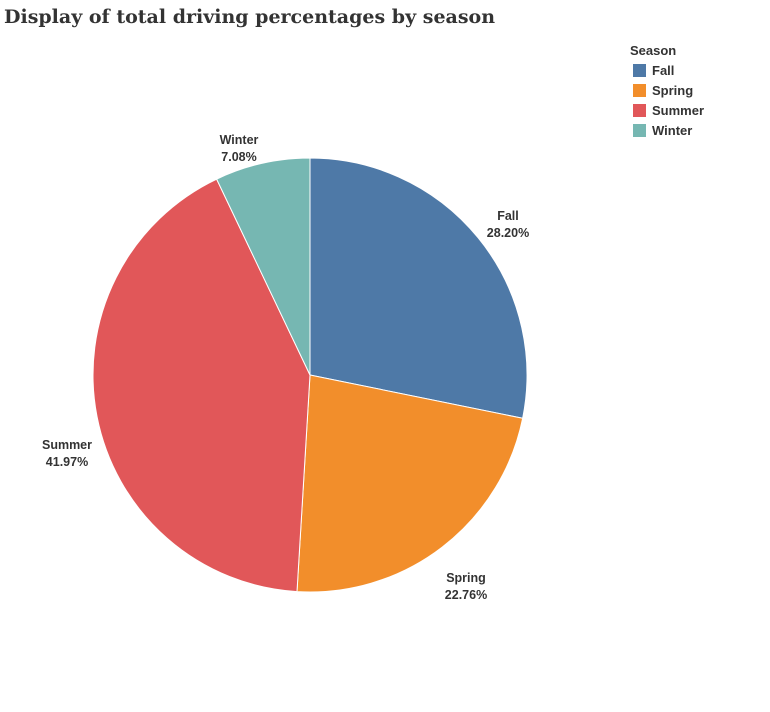 This screenshot has height=712, width=770. I want to click on legend-item-summer: Summer, so click(667, 110).